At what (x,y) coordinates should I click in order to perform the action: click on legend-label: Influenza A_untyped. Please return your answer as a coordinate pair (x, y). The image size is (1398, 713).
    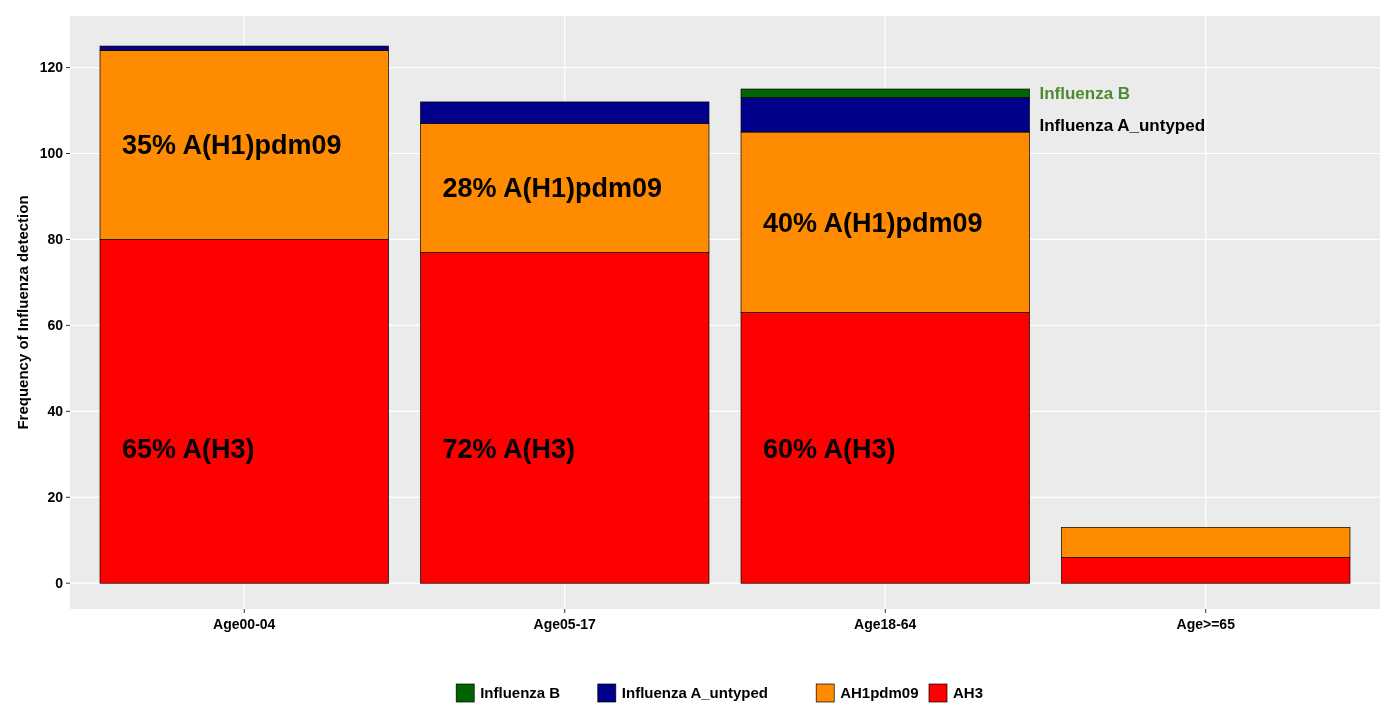
    Looking at the image, I should click on (694, 693).